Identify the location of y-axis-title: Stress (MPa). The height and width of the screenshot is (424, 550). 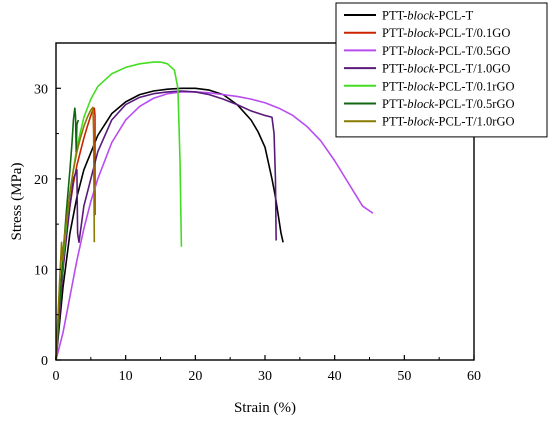
(17, 202).